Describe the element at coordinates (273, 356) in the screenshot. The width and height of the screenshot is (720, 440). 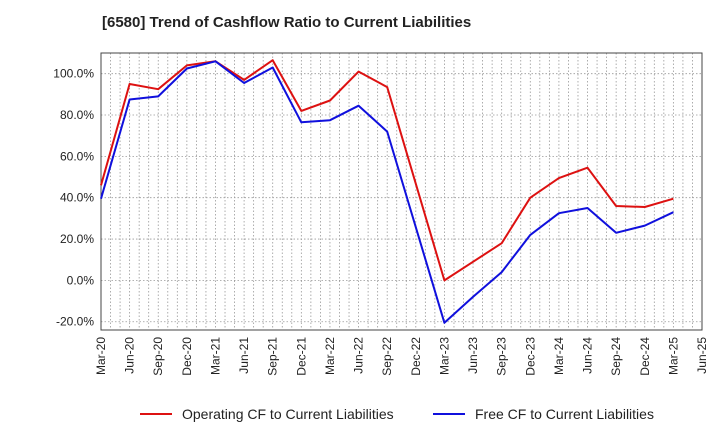
I see `x-tick-label: Sep-21` at that location.